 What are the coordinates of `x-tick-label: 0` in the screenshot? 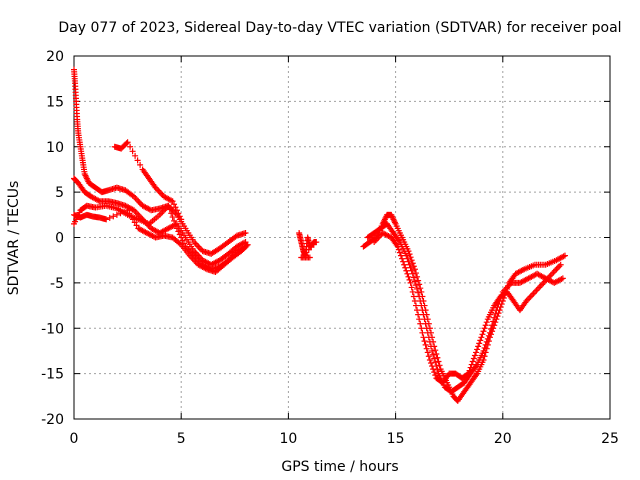 It's located at (74, 439).